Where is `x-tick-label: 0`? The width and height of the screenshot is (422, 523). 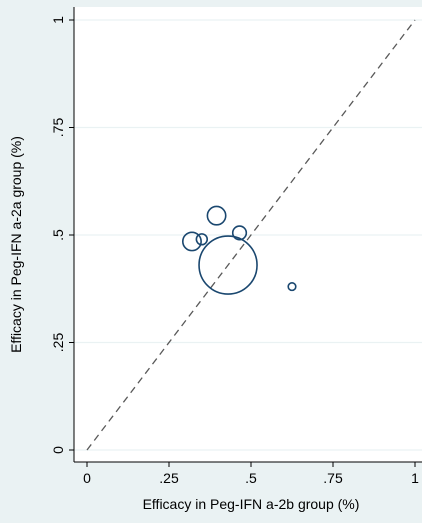
x-tick-label: 0 is located at coordinates (87, 478).